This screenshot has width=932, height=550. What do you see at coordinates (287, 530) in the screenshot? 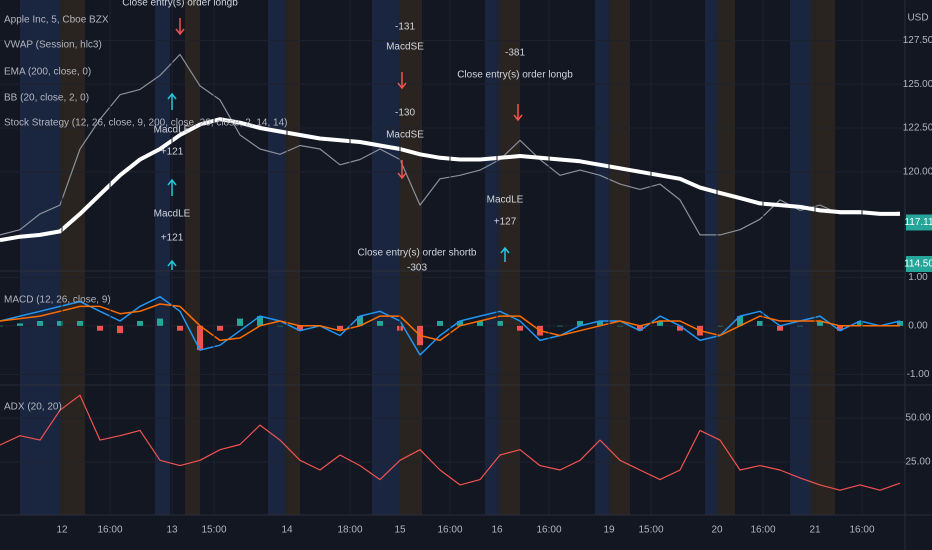
I see `x-tick-label: 14` at bounding box center [287, 530].